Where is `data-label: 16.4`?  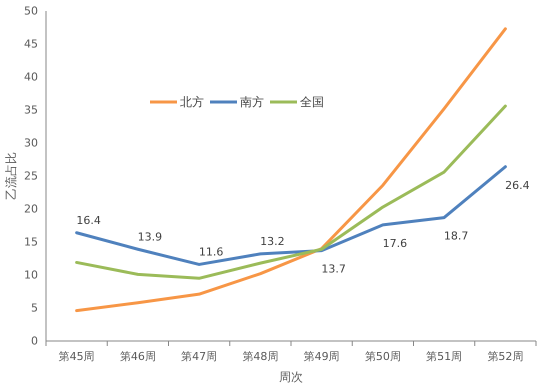 data-label: 16.4 is located at coordinates (88, 220).